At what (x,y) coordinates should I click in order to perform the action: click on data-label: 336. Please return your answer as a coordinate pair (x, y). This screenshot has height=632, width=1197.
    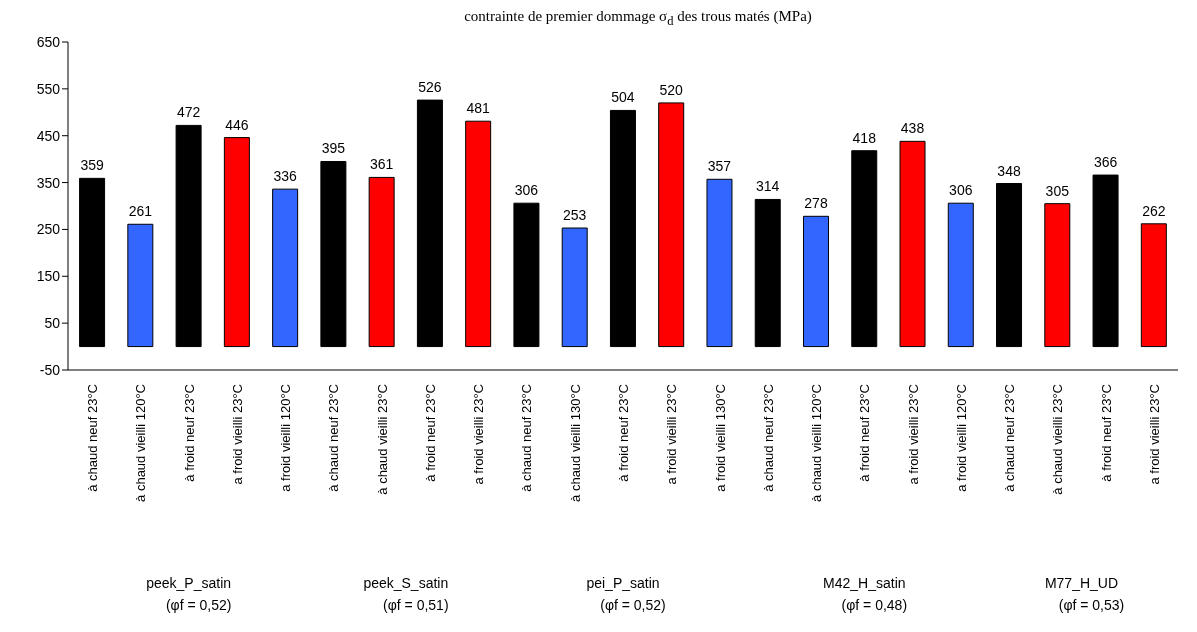
    Looking at the image, I should click on (285, 176).